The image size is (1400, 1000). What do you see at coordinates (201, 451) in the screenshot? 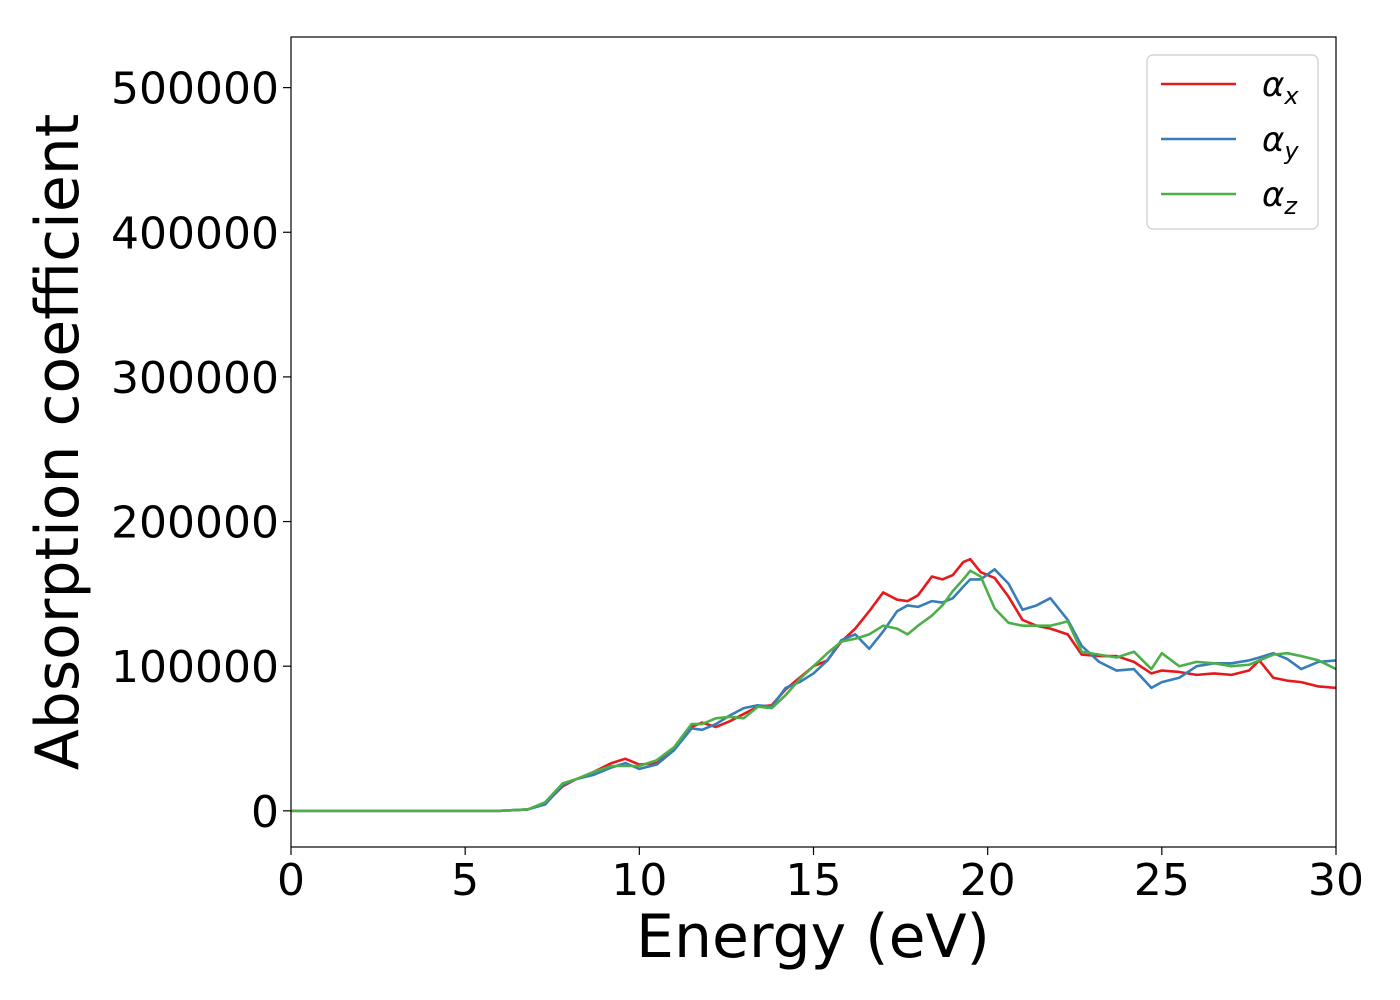
I see `y-axis-ticks: 0 100000 200000 300000 400000 500000` at bounding box center [201, 451].